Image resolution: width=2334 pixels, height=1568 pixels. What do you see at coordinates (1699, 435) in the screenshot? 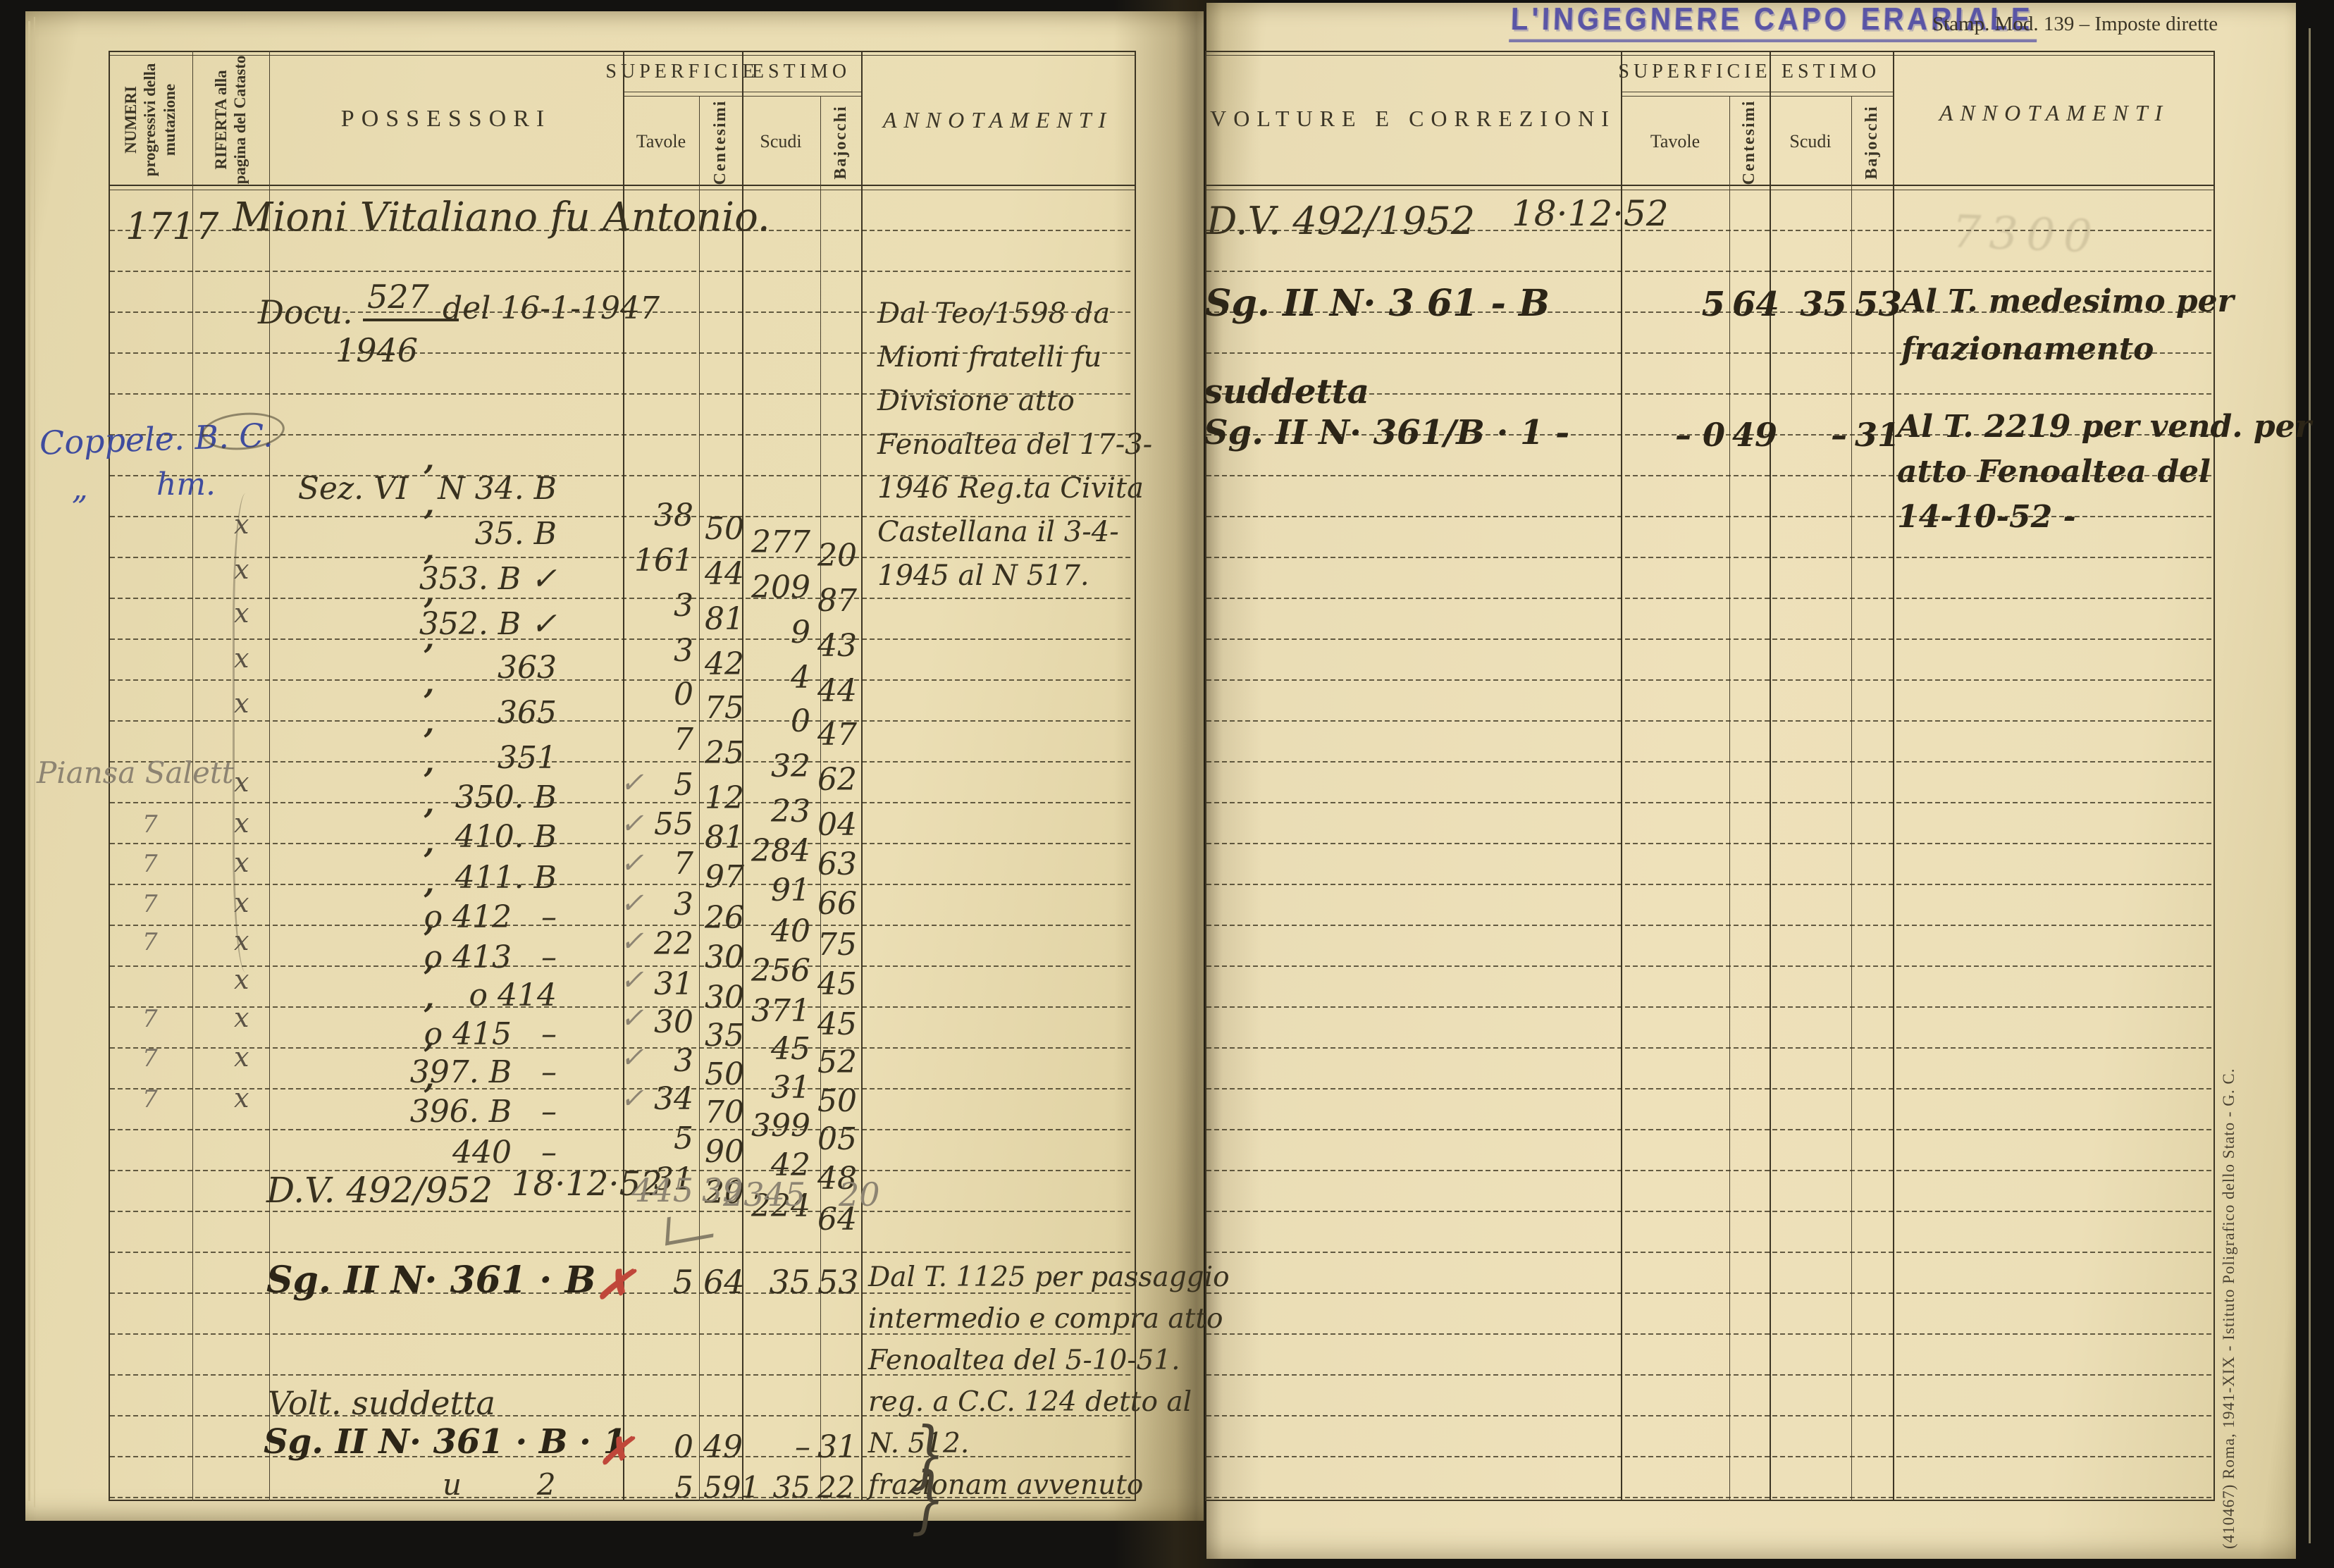
I see `tavole-value: – 0` at bounding box center [1699, 435].